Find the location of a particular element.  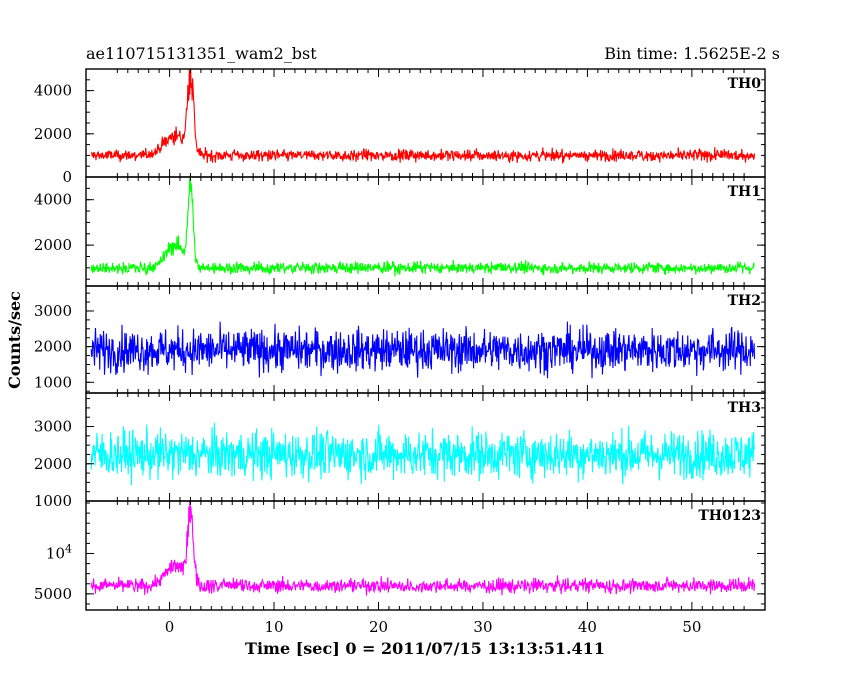

x-tick-label: 0 is located at coordinates (170, 627).